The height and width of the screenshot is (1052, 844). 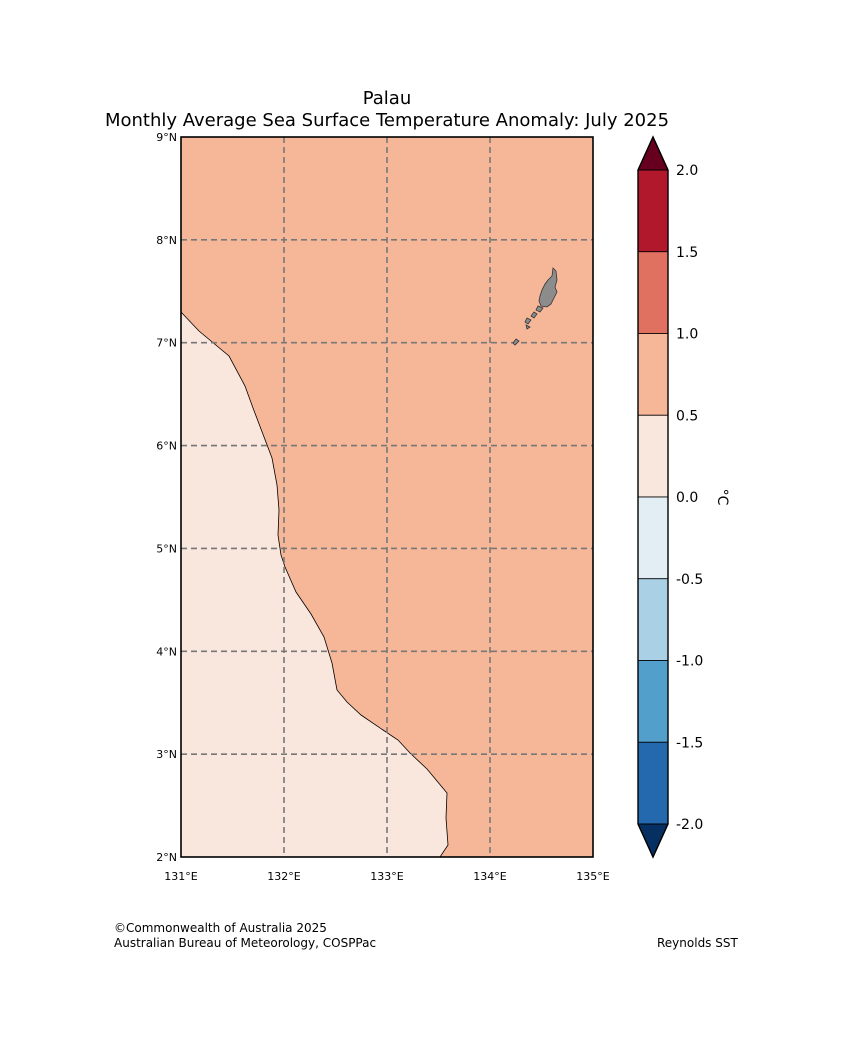 I want to click on lat-tick-label: 8°N, so click(x=166, y=240).